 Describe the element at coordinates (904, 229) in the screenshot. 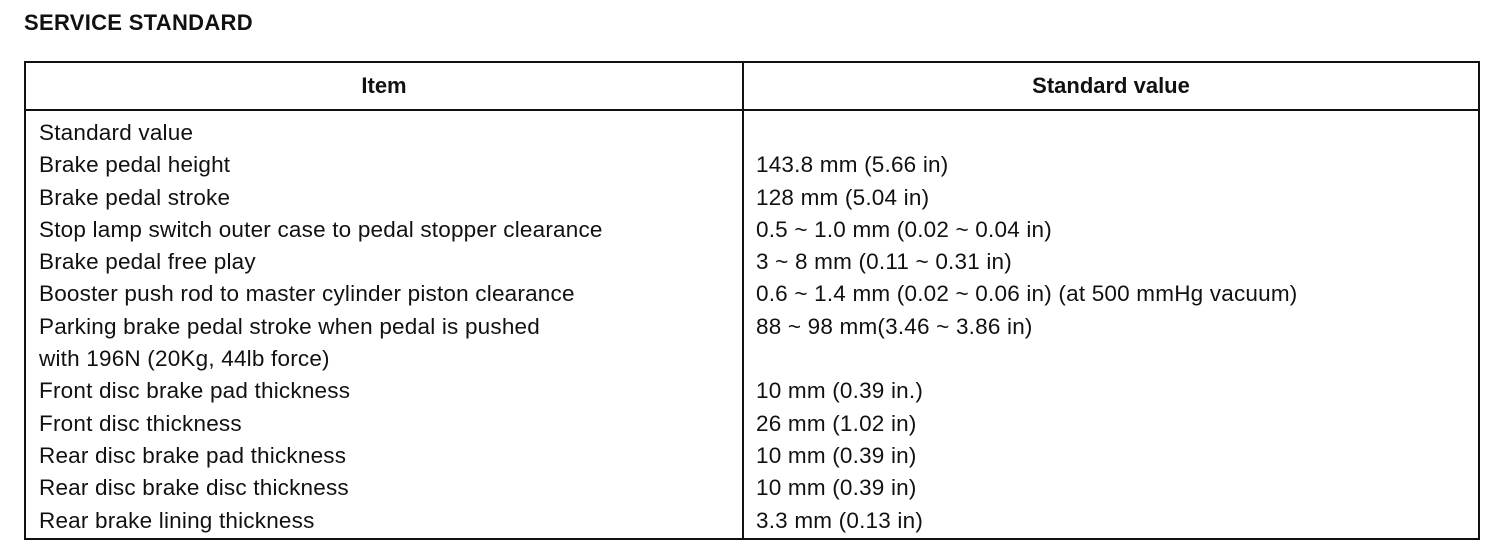

I see `value-cell: 0.5 ~ 1.0 mm (0.02 ~ 0.04 in)` at that location.